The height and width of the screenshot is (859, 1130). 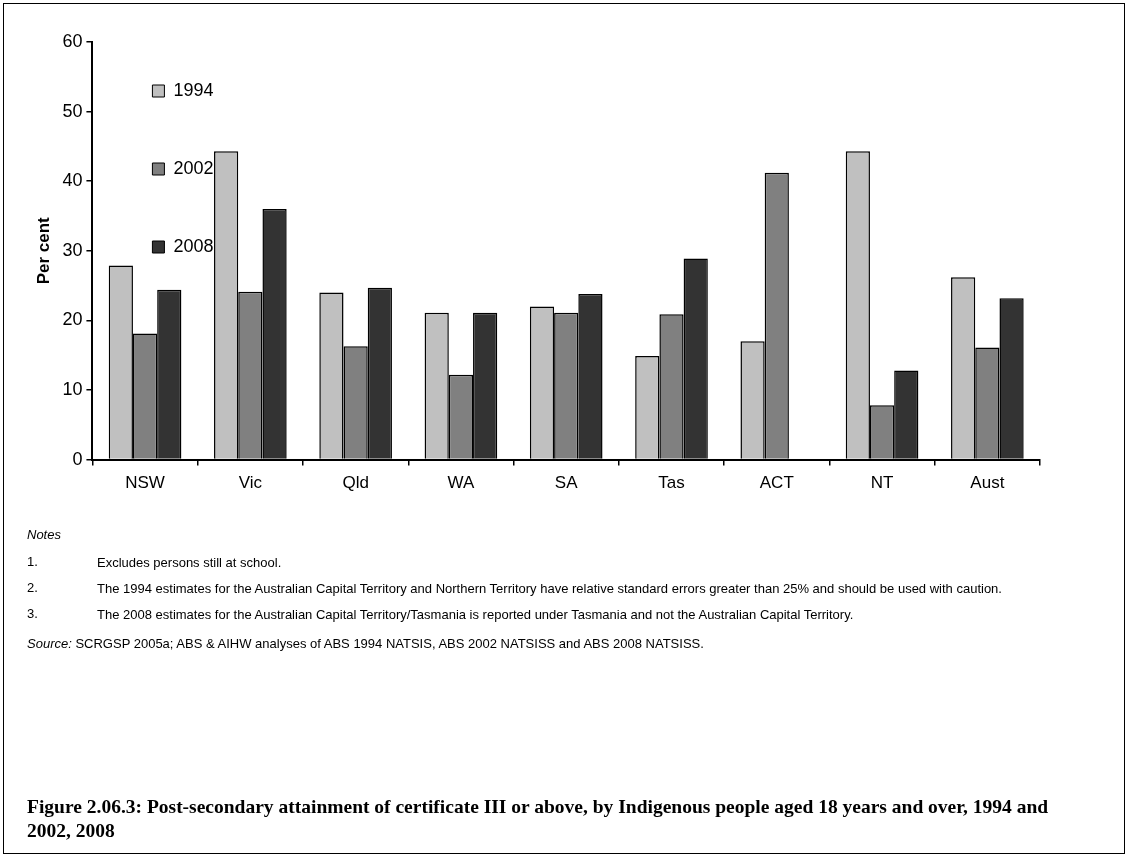 I want to click on x-tick-label: ACT, so click(x=776, y=483).